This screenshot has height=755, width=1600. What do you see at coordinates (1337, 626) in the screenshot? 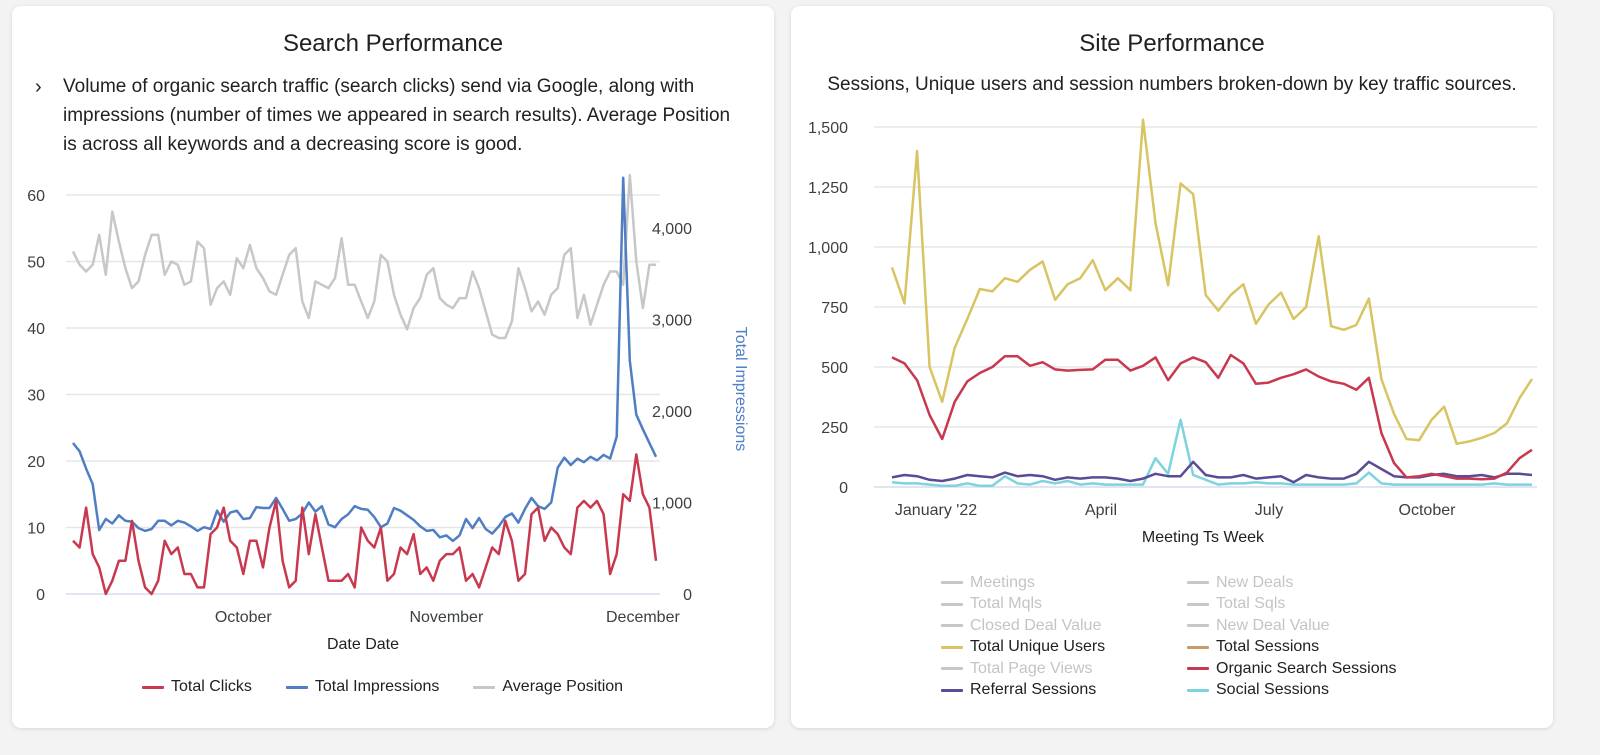
I see `legend-item-new-deal-value: New Deal Value` at bounding box center [1337, 626].